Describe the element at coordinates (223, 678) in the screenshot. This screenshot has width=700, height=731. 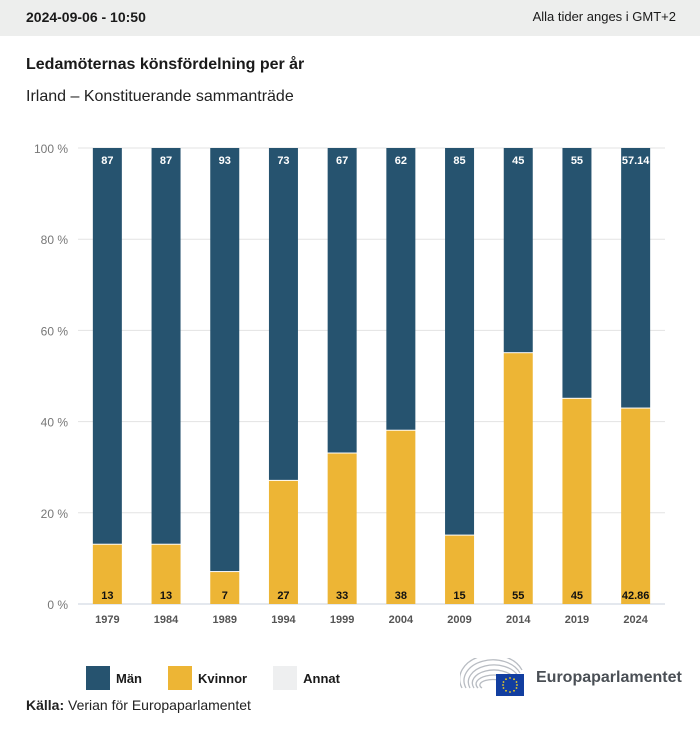
I see `legend-label-women: Kvinnor` at that location.